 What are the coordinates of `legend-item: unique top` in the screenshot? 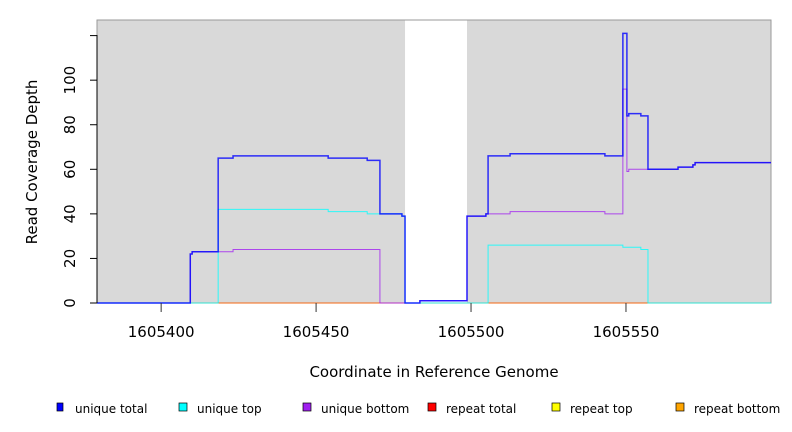 It's located at (220, 409).